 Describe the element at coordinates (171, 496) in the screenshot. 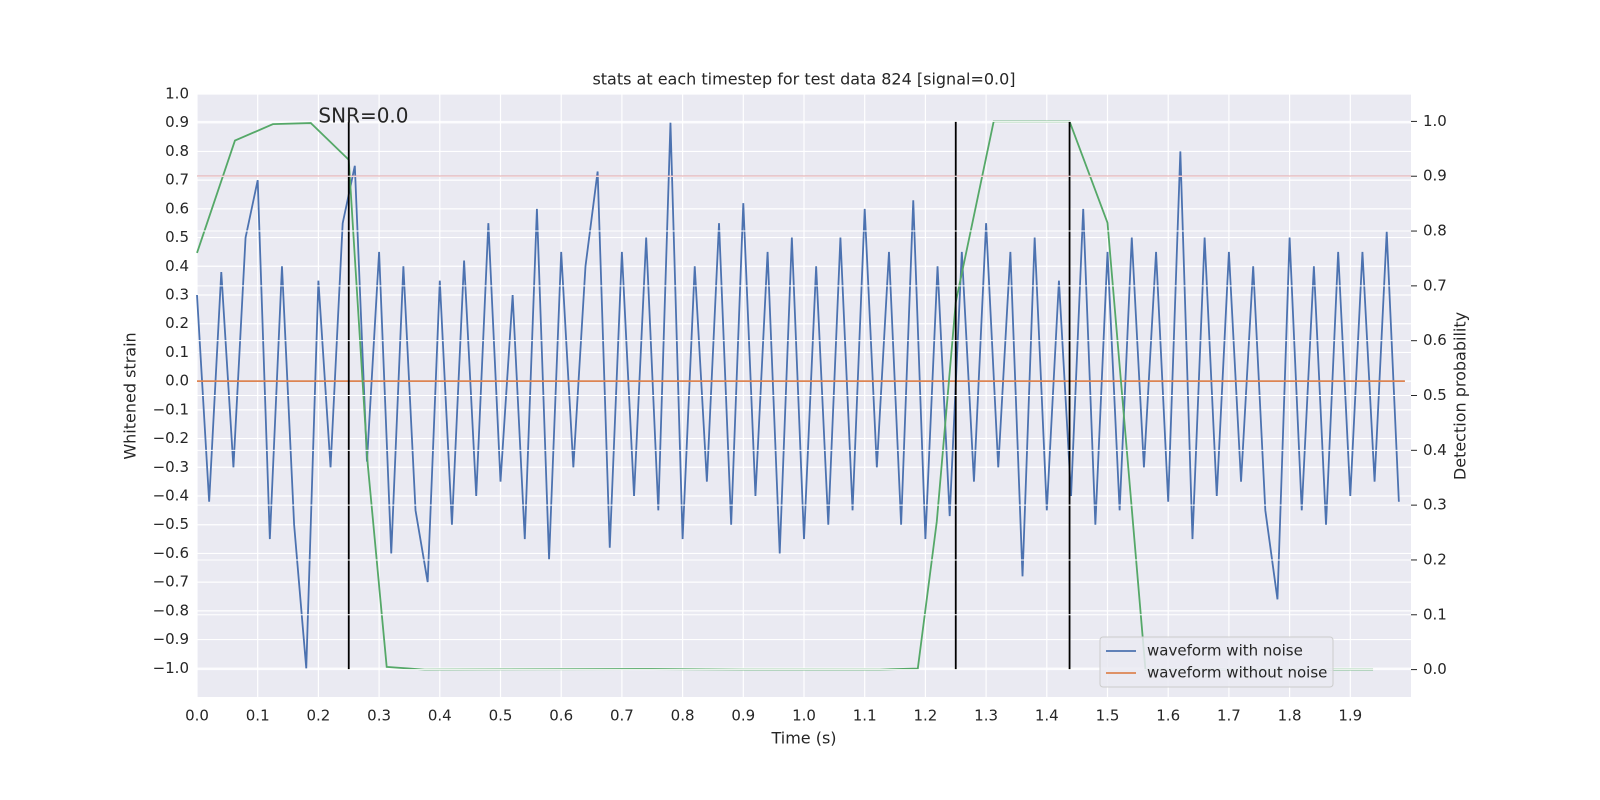

I see `y-tick-label: −0.4` at that location.